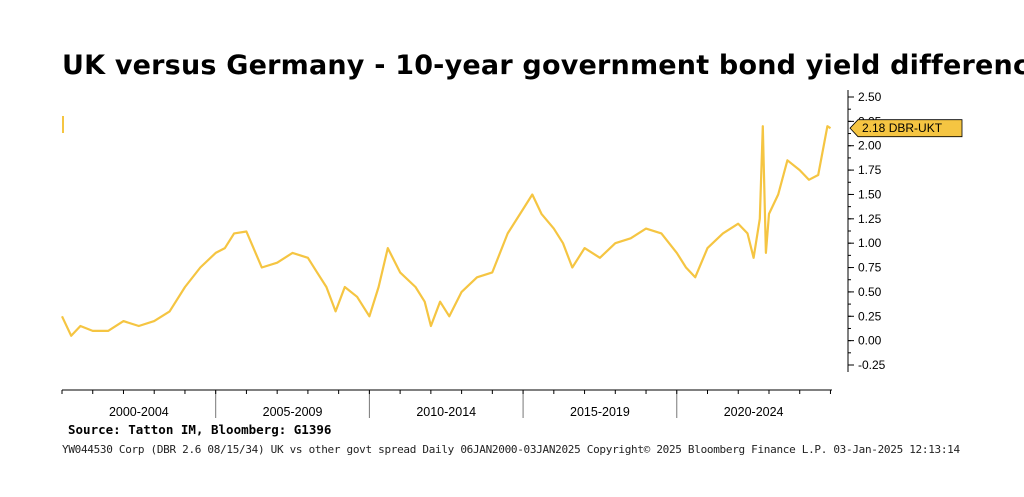 The height and width of the screenshot is (497, 1024). What do you see at coordinates (200, 429) in the screenshot?
I see `source-note: Source: Tatton IM, Bloomberg: G1396` at bounding box center [200, 429].